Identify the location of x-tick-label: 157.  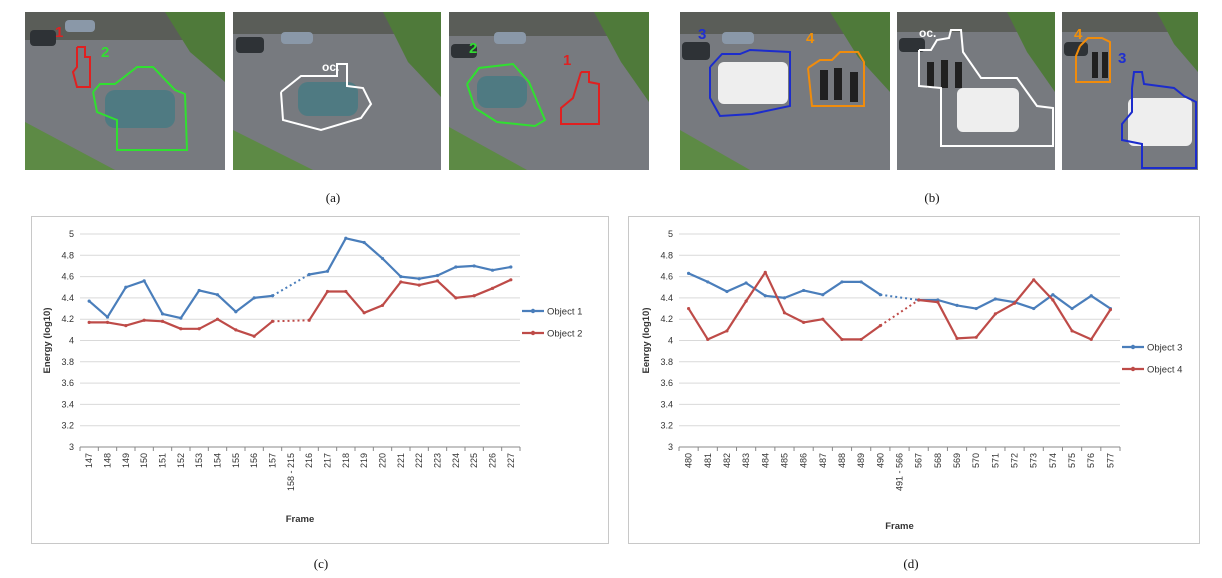
(273, 460).